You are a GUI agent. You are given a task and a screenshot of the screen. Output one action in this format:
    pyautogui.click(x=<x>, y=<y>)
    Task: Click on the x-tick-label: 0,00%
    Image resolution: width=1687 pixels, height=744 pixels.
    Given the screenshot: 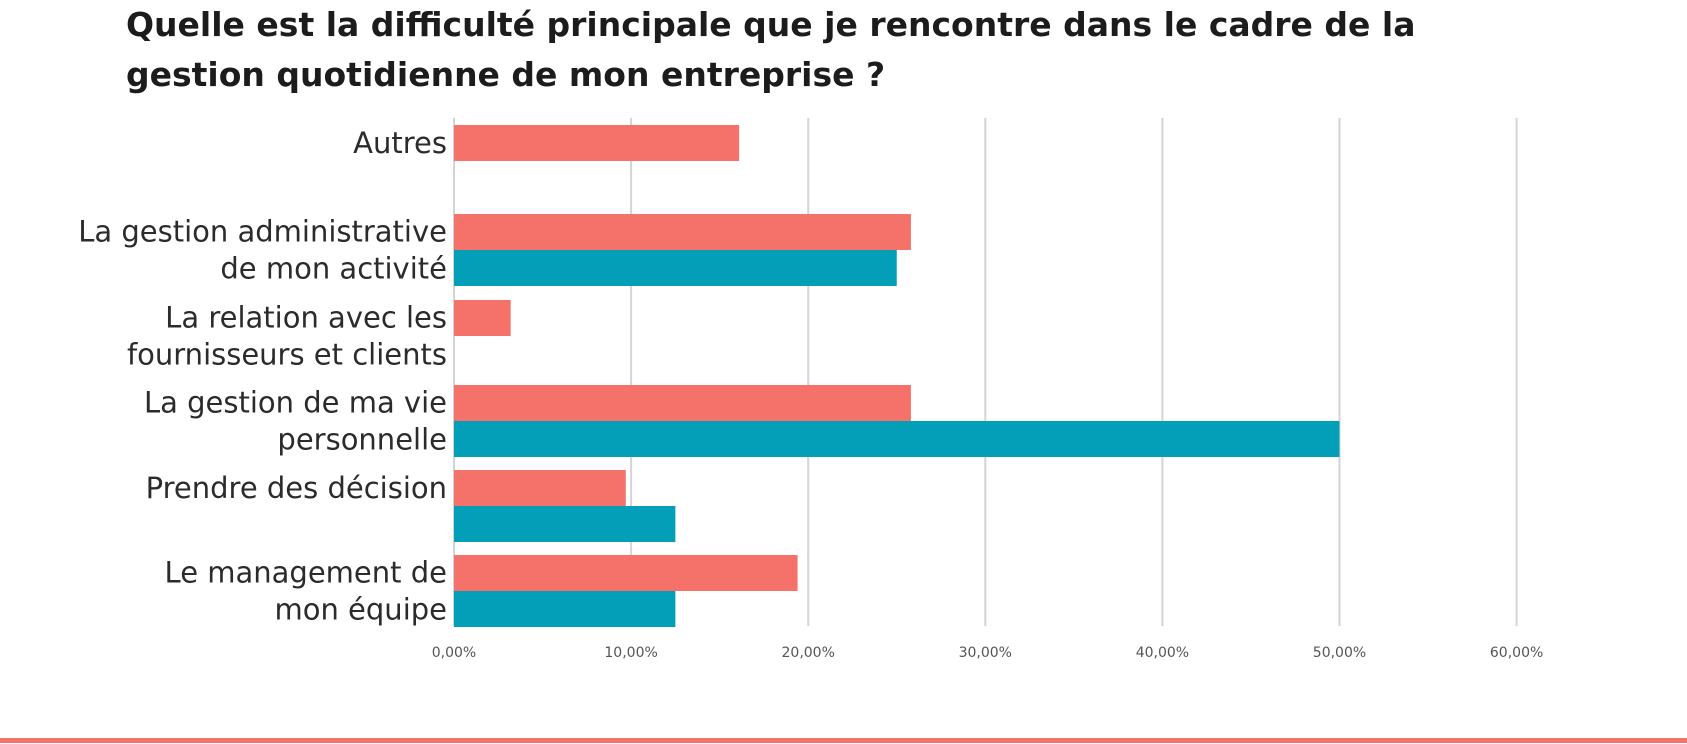 What is the action you would take?
    pyautogui.click(x=454, y=653)
    